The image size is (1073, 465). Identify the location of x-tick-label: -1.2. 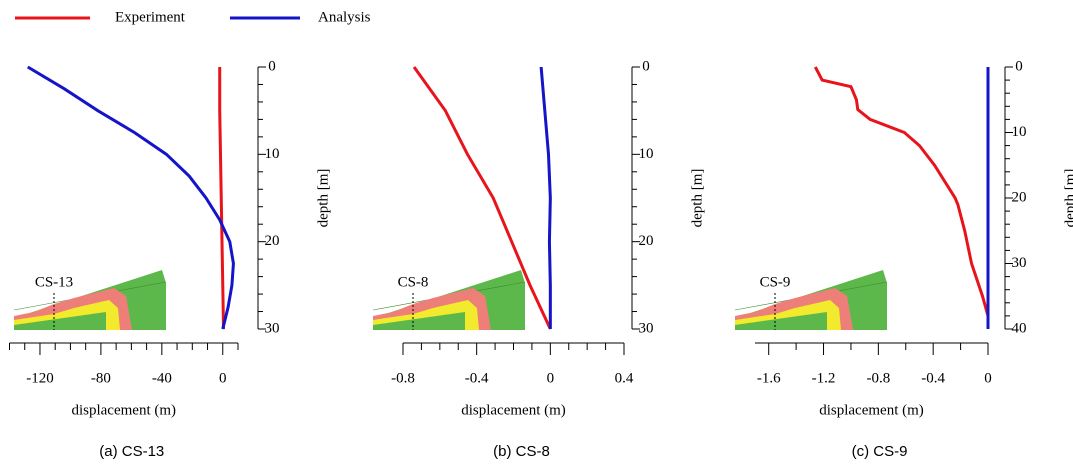
(824, 378).